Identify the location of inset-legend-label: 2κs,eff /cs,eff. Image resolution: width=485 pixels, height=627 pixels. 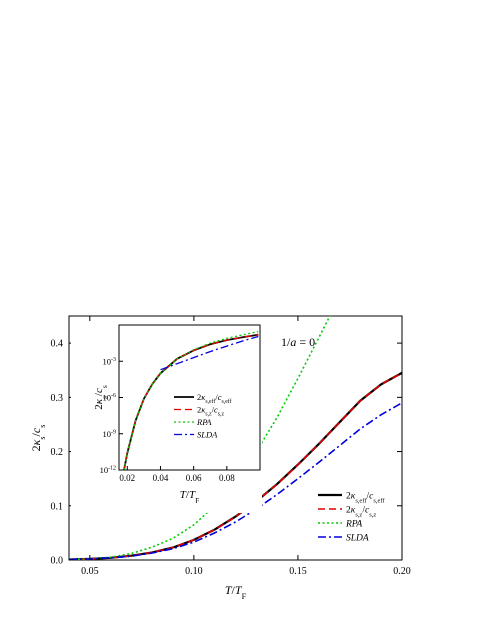
(214, 398).